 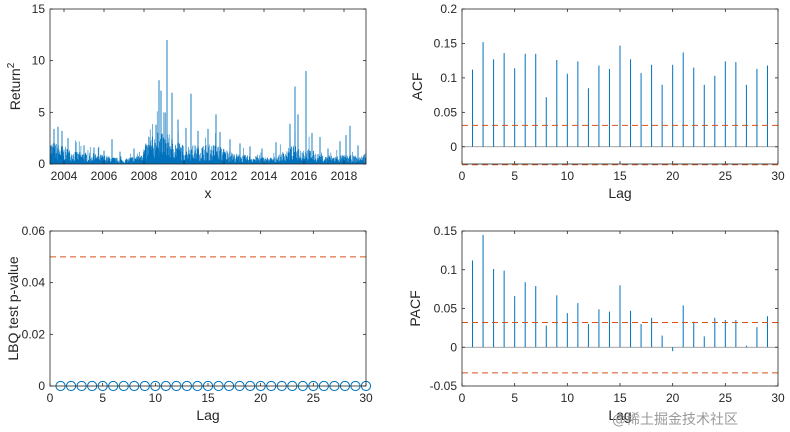 I want to click on watermark-text: @稀土掘金技术社区, so click(x=675, y=420).